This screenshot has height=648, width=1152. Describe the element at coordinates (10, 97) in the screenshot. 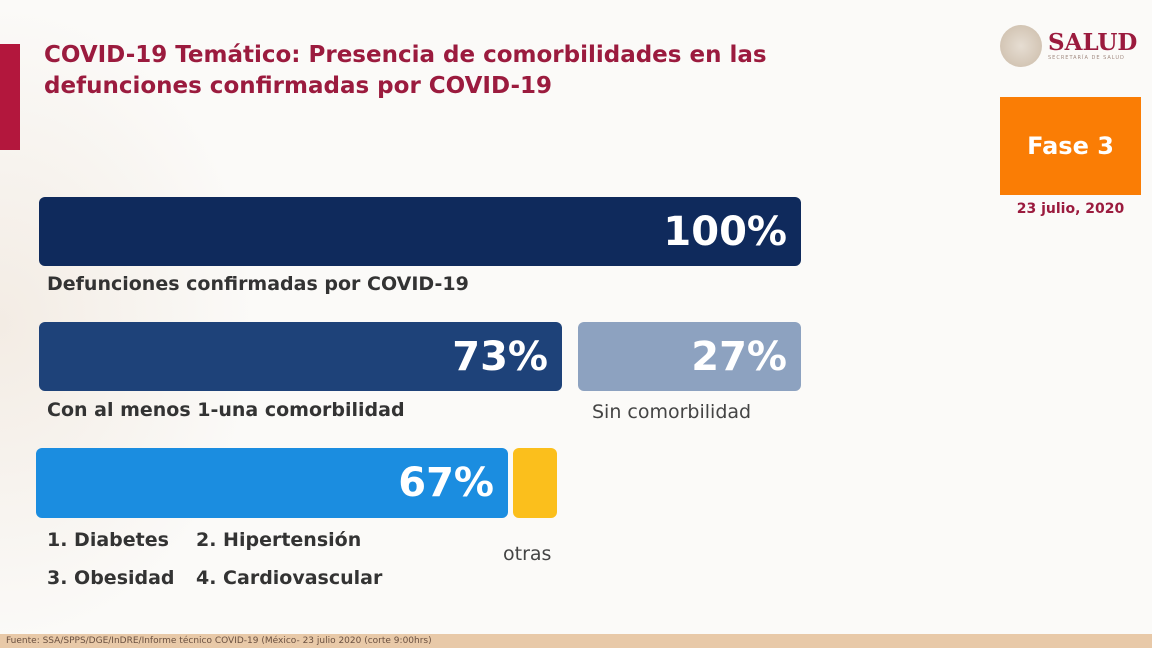

I see `accent-bar` at that location.